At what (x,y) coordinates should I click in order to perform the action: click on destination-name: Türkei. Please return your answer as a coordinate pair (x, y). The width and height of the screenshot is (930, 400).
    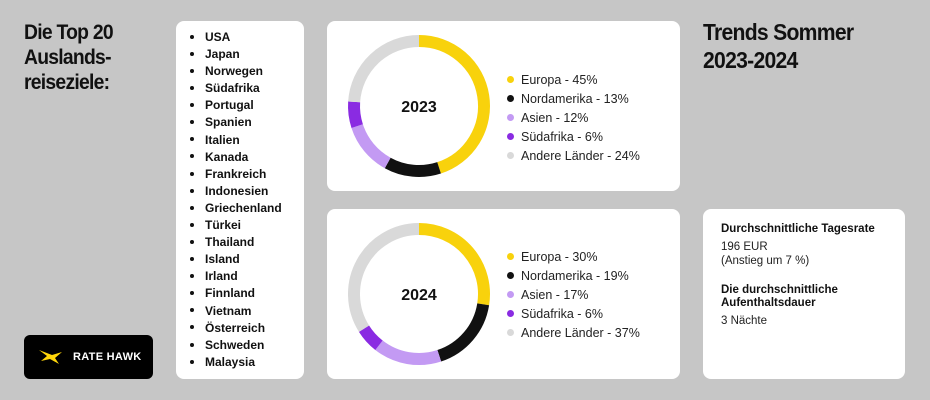
    Looking at the image, I should click on (223, 225).